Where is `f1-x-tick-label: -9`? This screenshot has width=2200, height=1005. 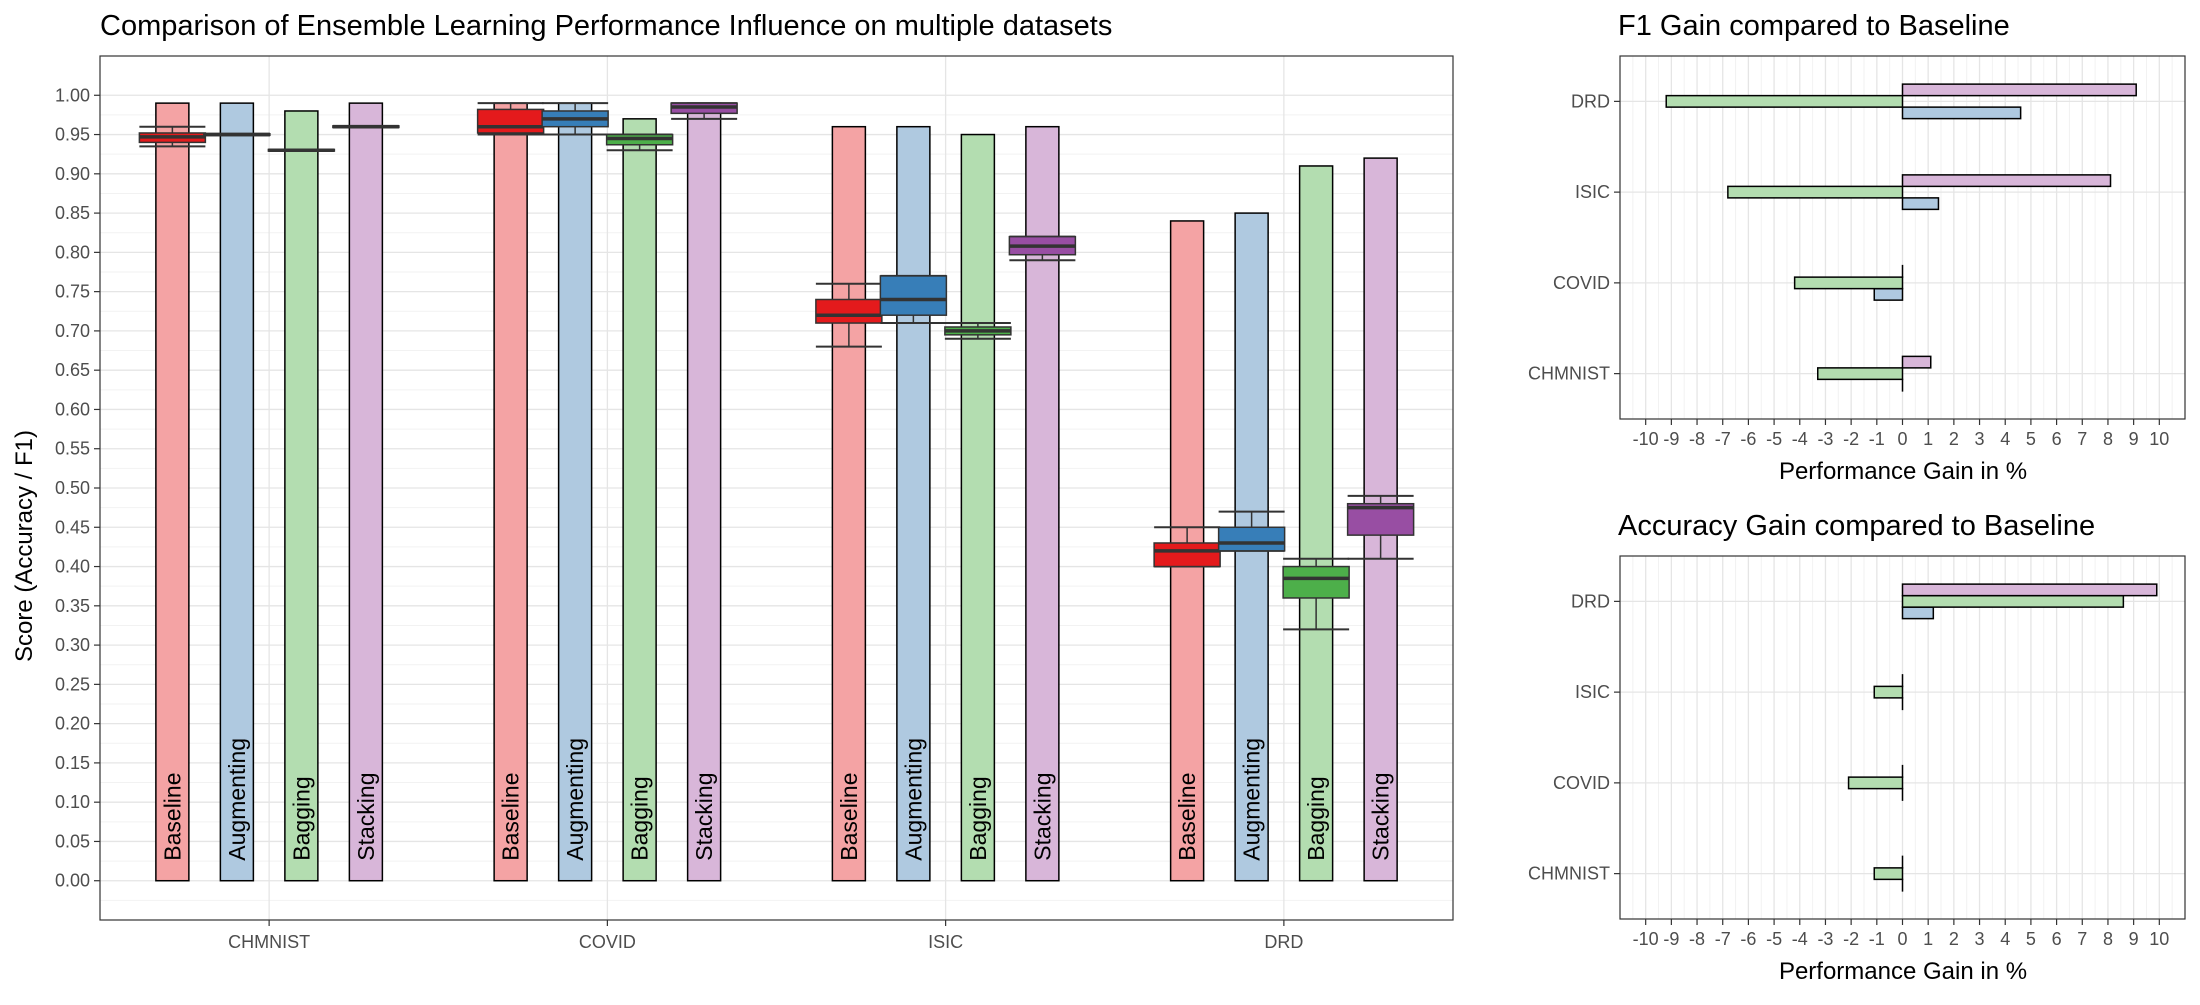
f1-x-tick-label: -9 is located at coordinates (1671, 439).